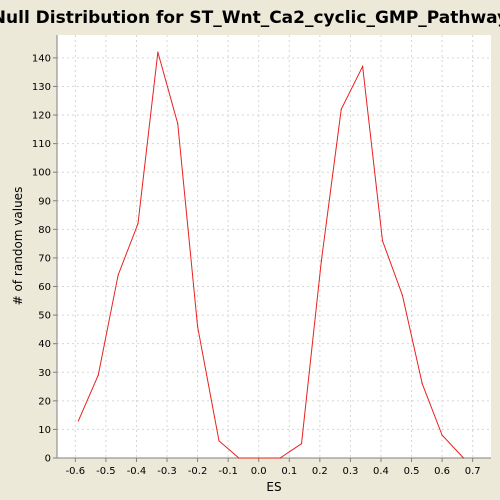 This screenshot has height=500, width=500. I want to click on x-axis-label: ES, so click(273, 487).